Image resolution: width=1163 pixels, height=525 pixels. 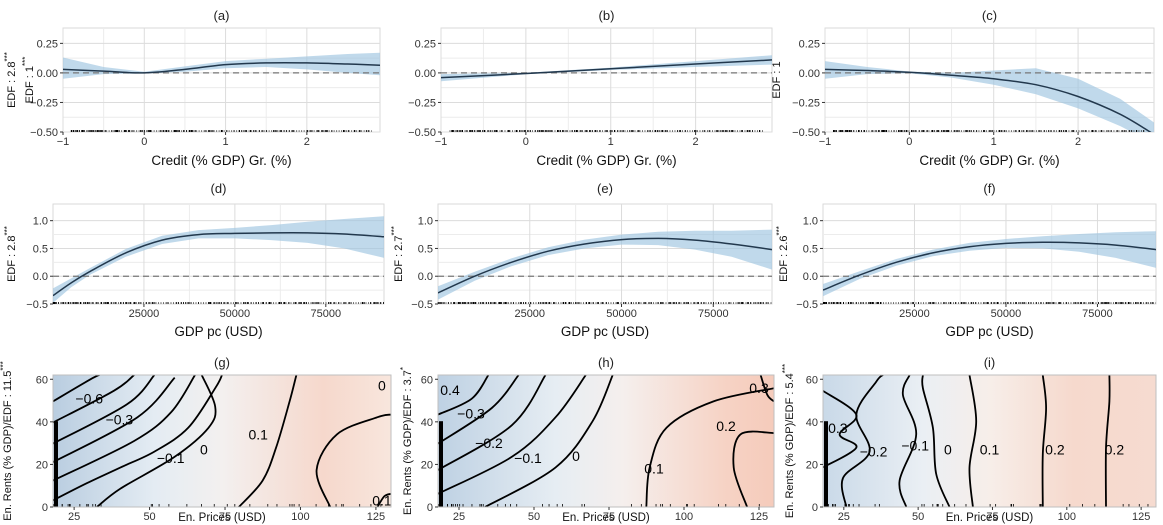 I want to click on contour-label: −0.3, so click(x=471, y=413).